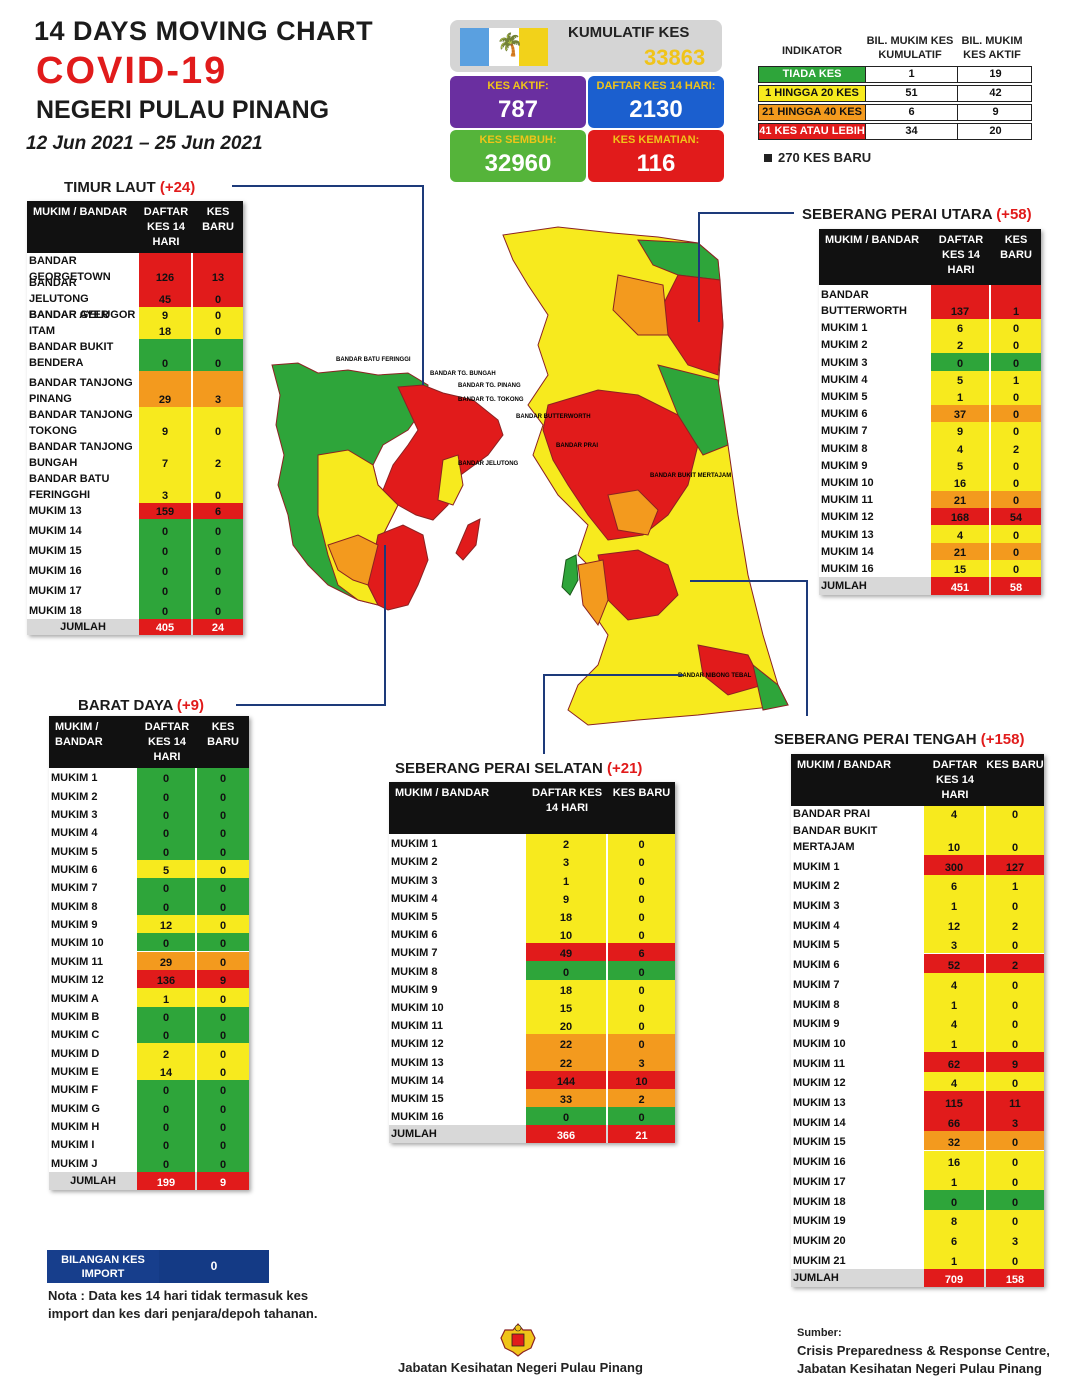 The width and height of the screenshot is (1080, 1389). Describe the element at coordinates (825, 157) in the screenshot. I see `new-cases-text: 270 KES BARU` at that location.